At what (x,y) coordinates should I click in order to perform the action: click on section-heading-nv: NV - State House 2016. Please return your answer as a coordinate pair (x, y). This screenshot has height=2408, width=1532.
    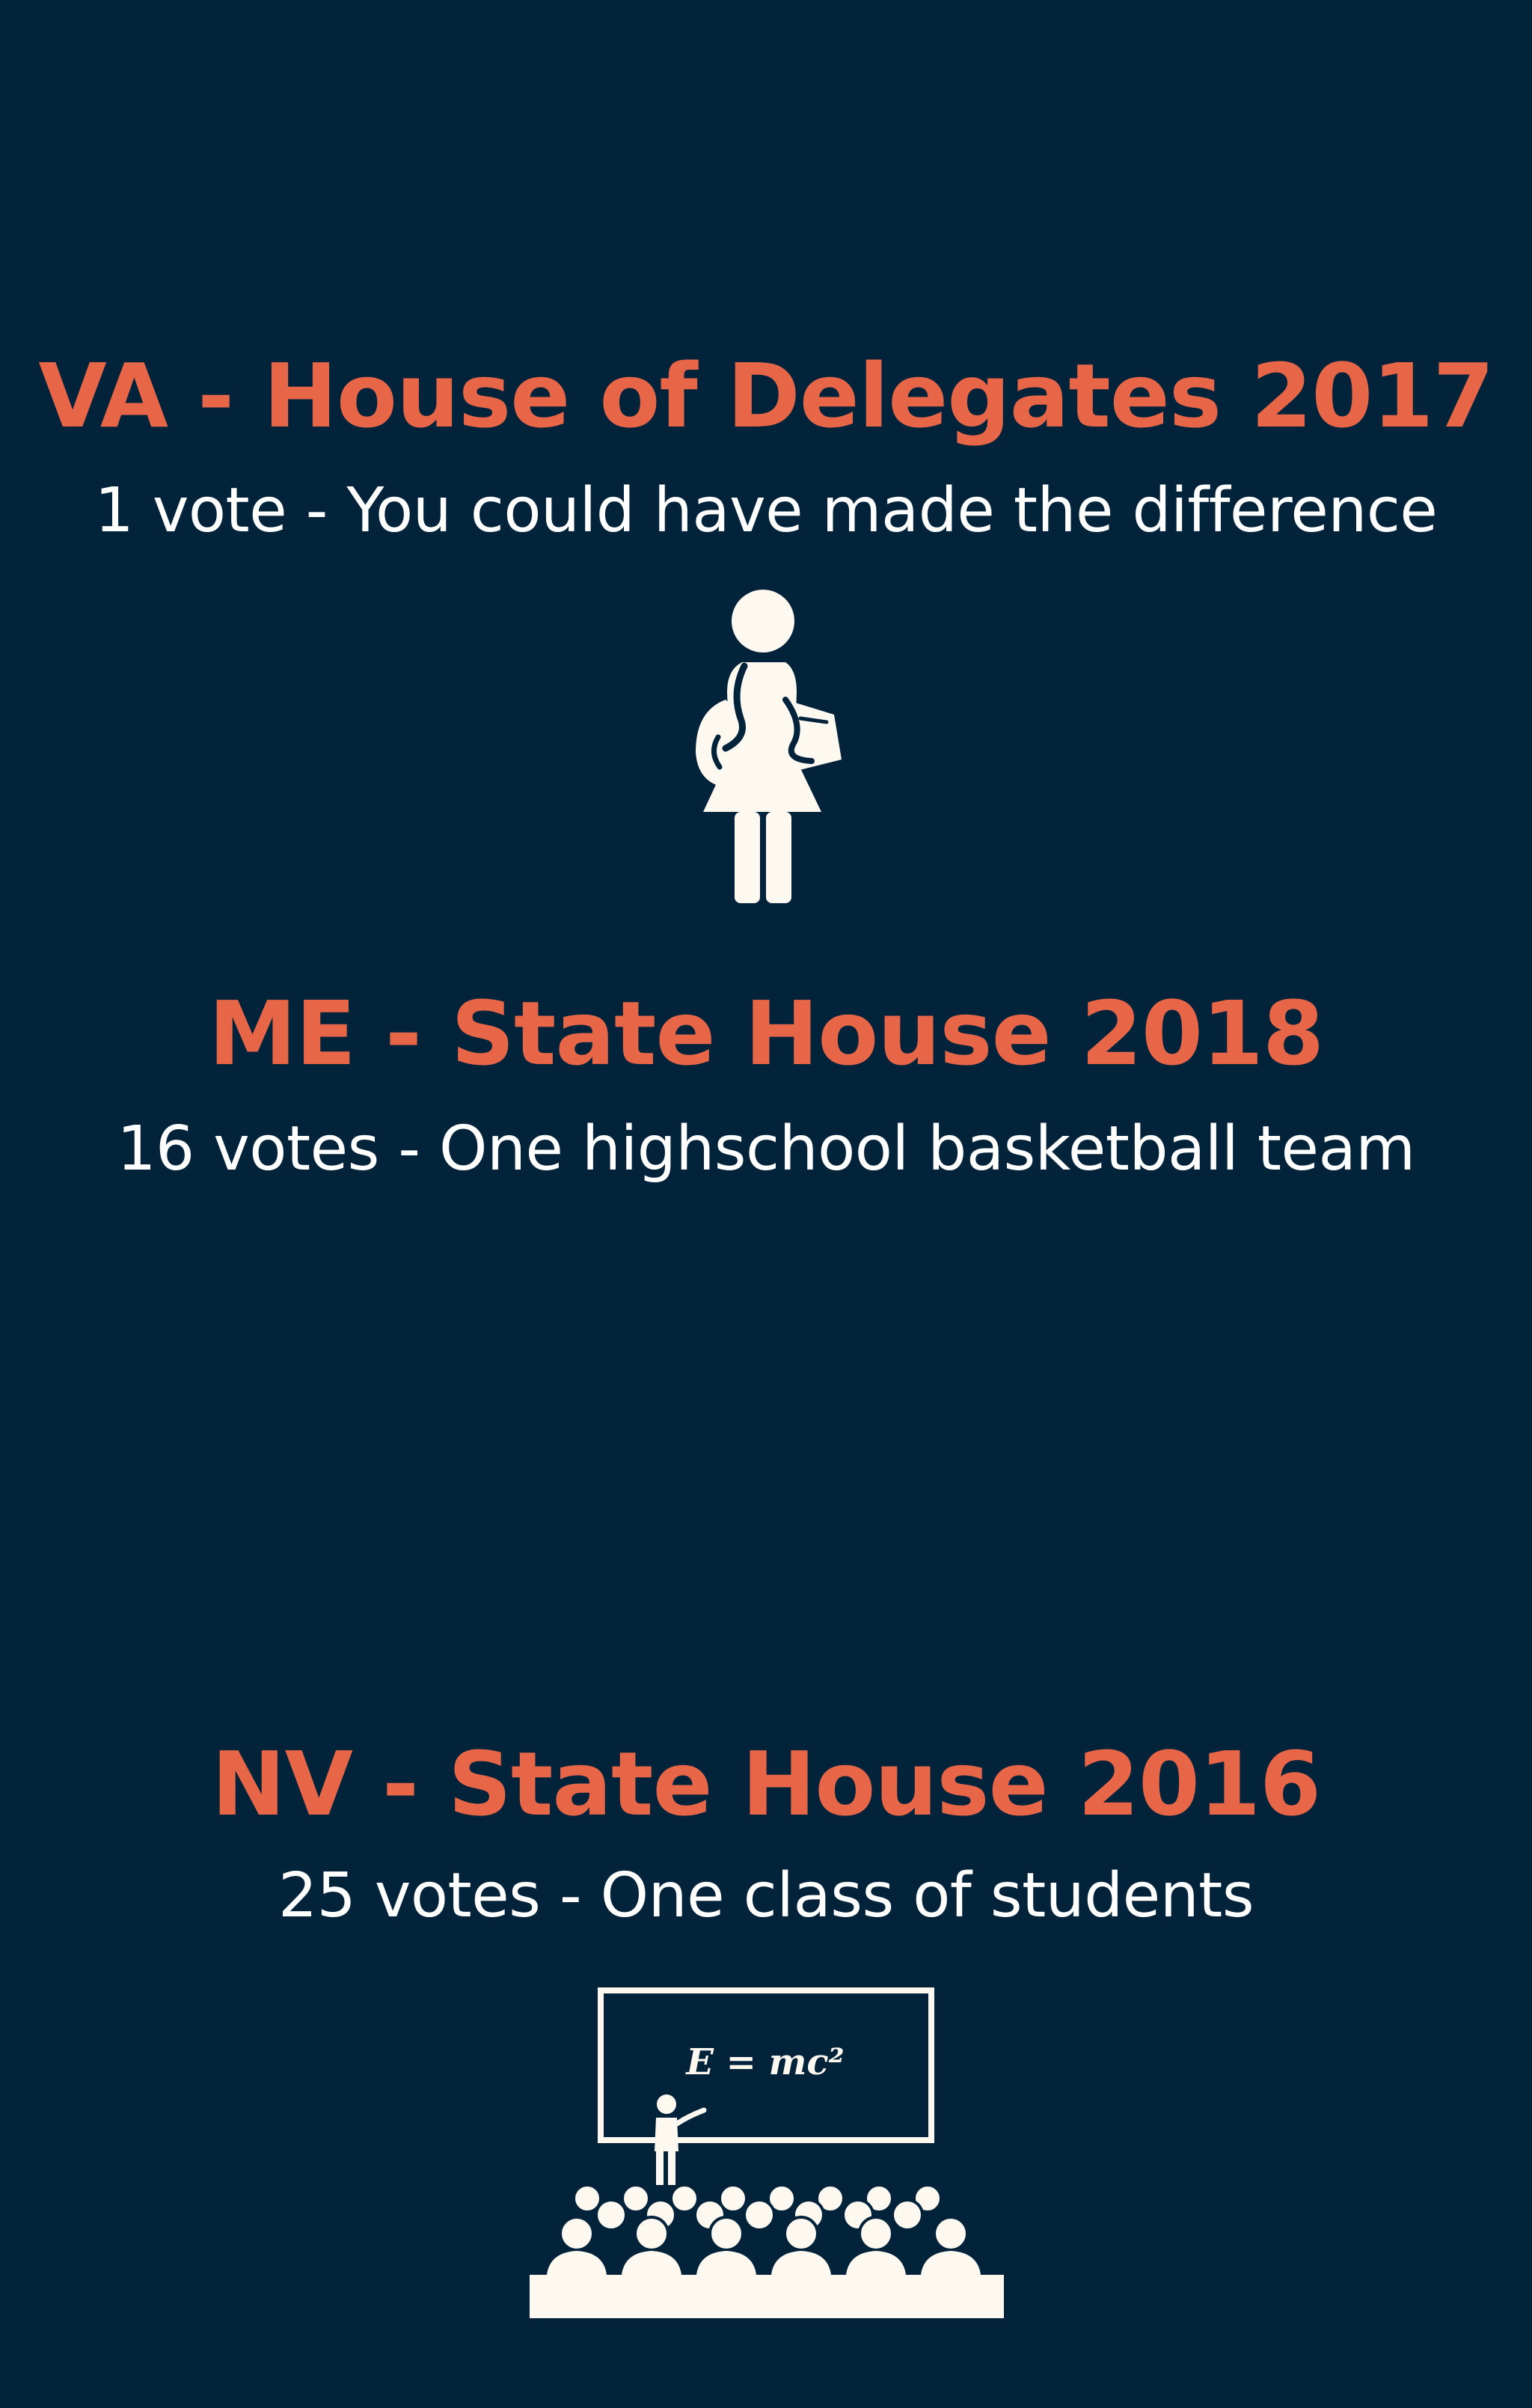
    Looking at the image, I should click on (766, 1784).